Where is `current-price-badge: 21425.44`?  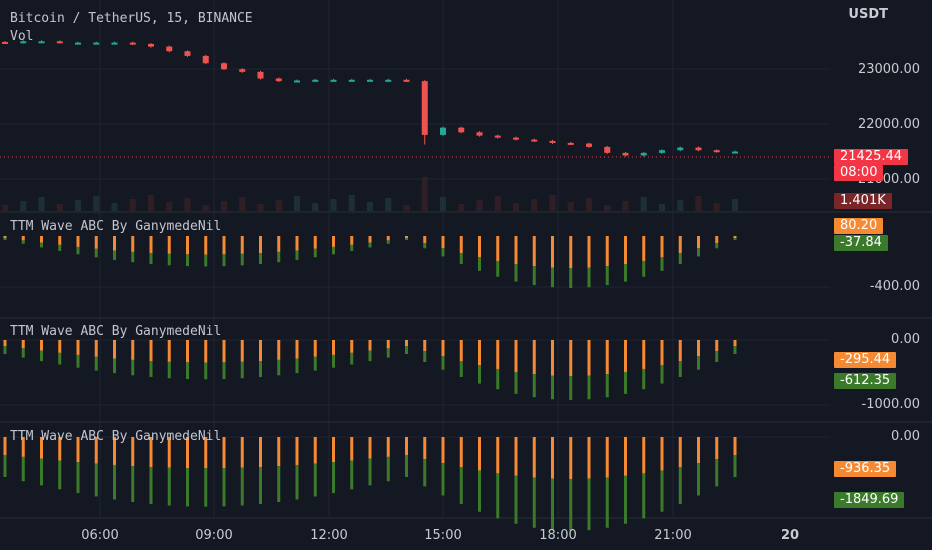
current-price-badge: 21425.44 is located at coordinates (871, 157).